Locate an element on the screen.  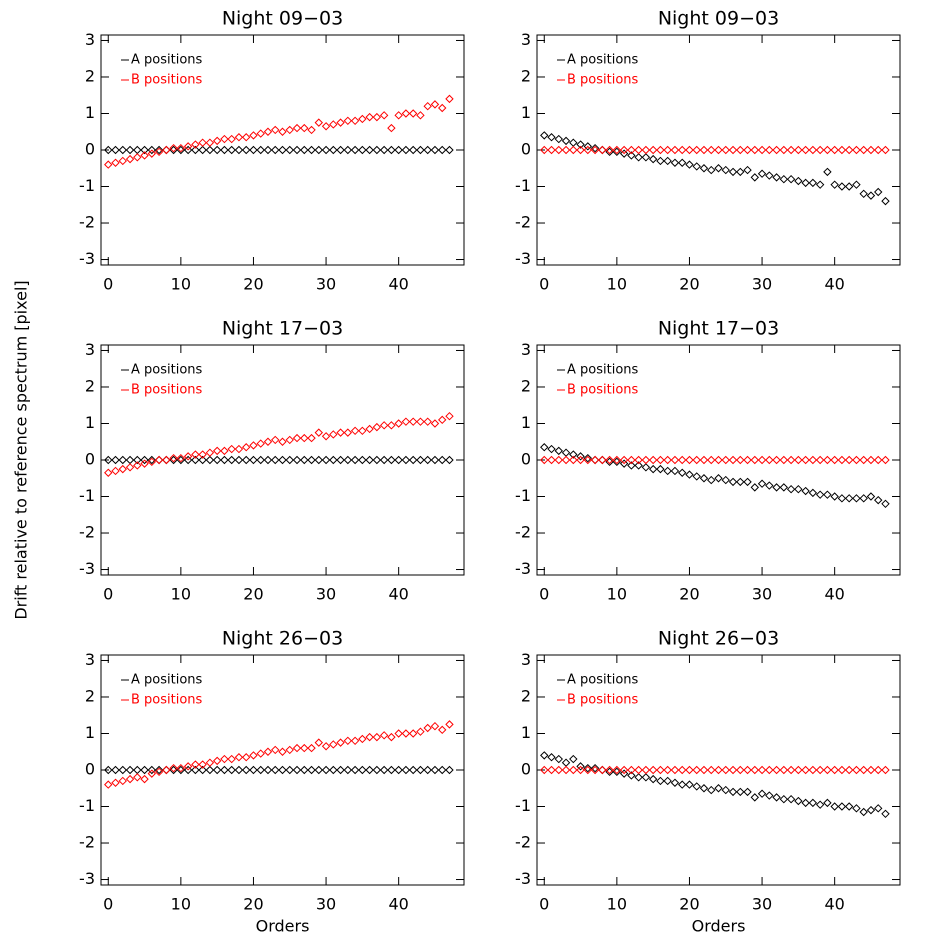
x-tick-label: 30 is located at coordinates (326, 594).